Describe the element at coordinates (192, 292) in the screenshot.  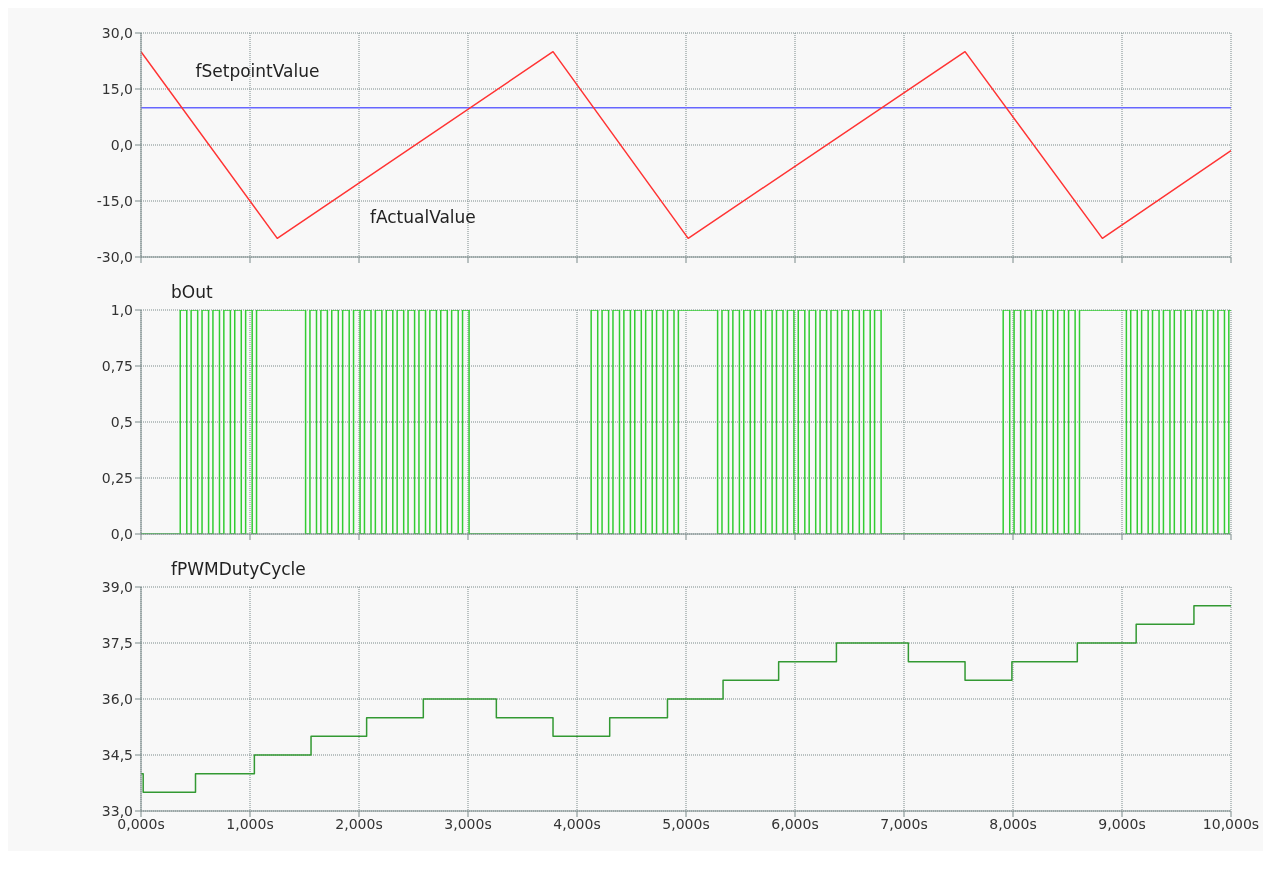
I see `series-label: bOut` at that location.